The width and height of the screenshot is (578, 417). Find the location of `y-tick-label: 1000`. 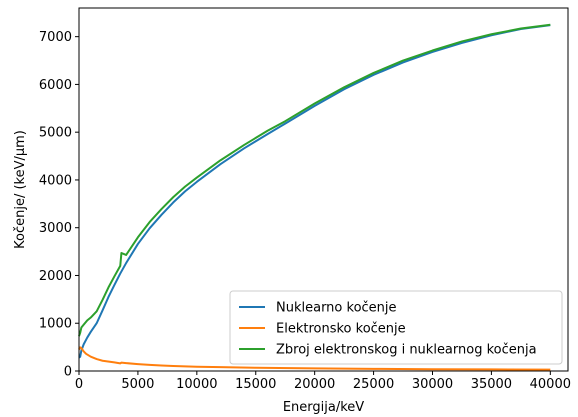

y-tick-label: 1000 is located at coordinates (55, 324).